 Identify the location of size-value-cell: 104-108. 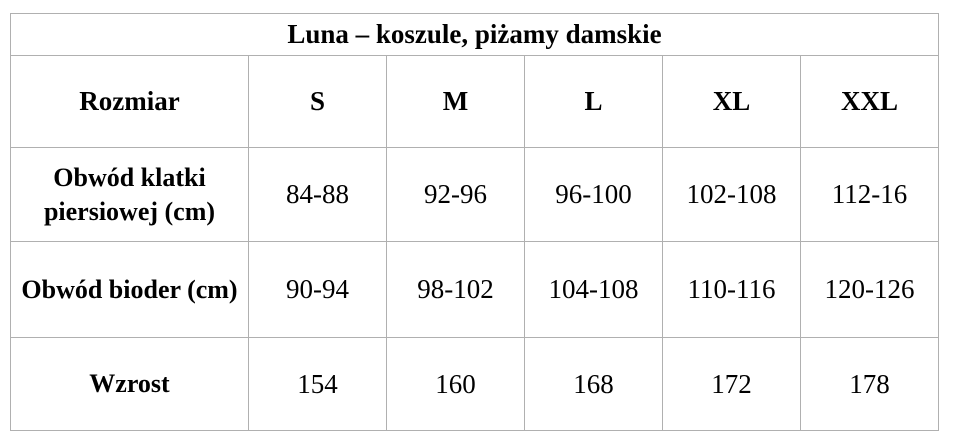
(593, 289).